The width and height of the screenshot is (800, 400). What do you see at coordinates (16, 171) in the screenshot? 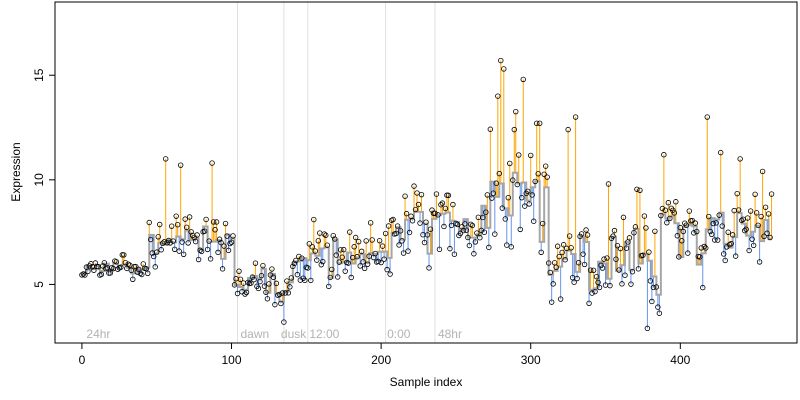
I see `y-axis-title: Expression` at bounding box center [16, 171].